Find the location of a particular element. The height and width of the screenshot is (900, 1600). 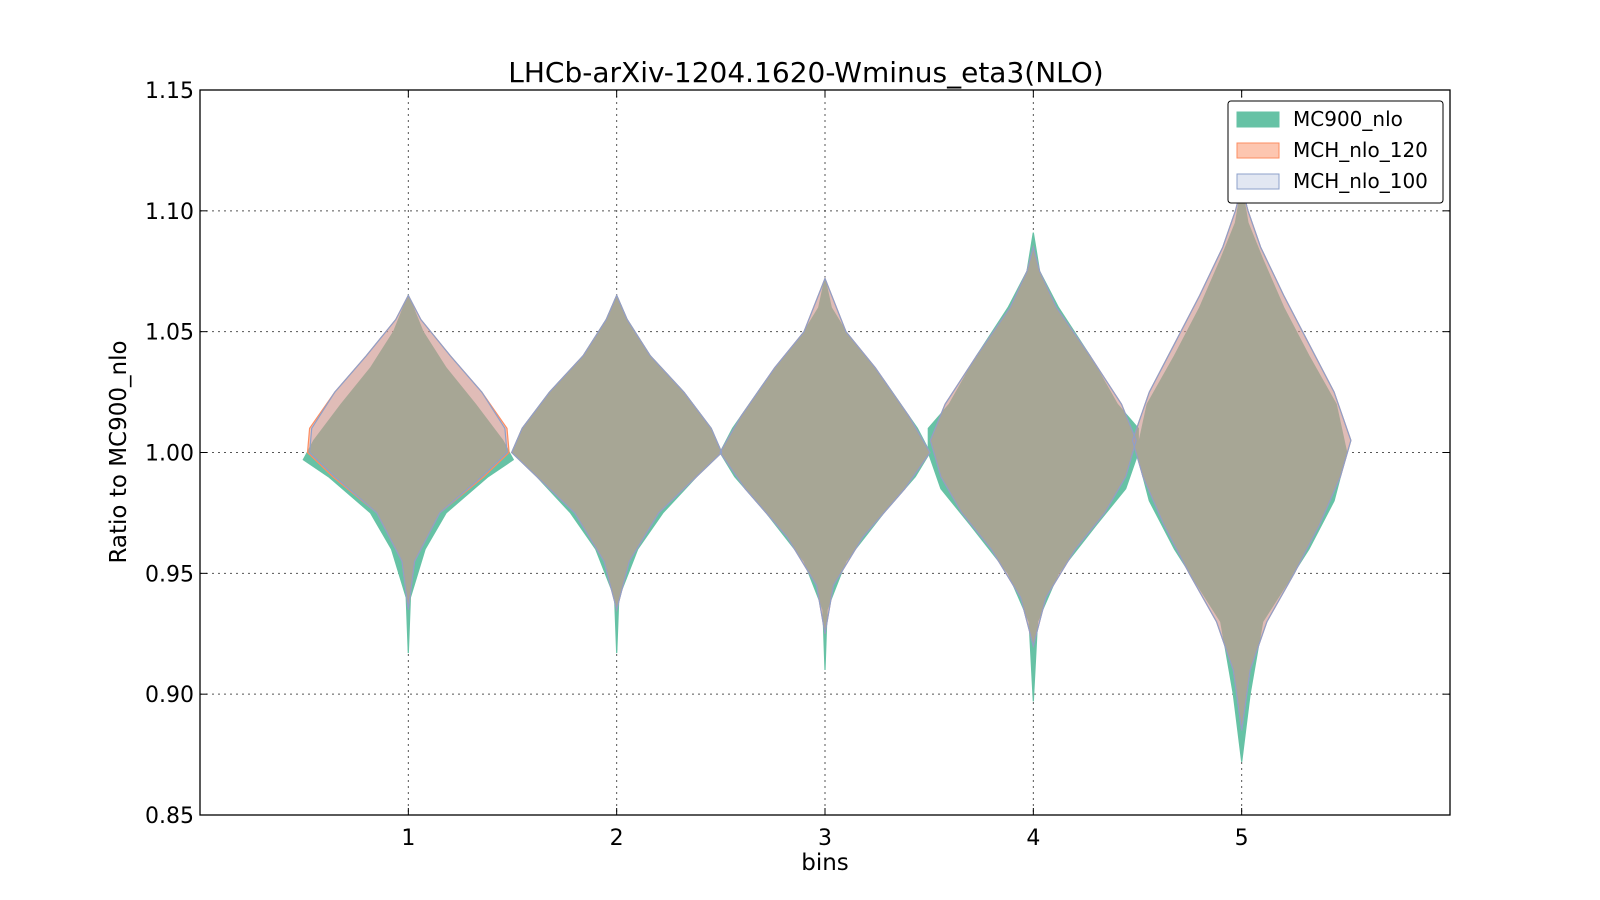

legend: MC900_nlo MCH_nlo_120 MCH_nlo_100 is located at coordinates (1335, 152).